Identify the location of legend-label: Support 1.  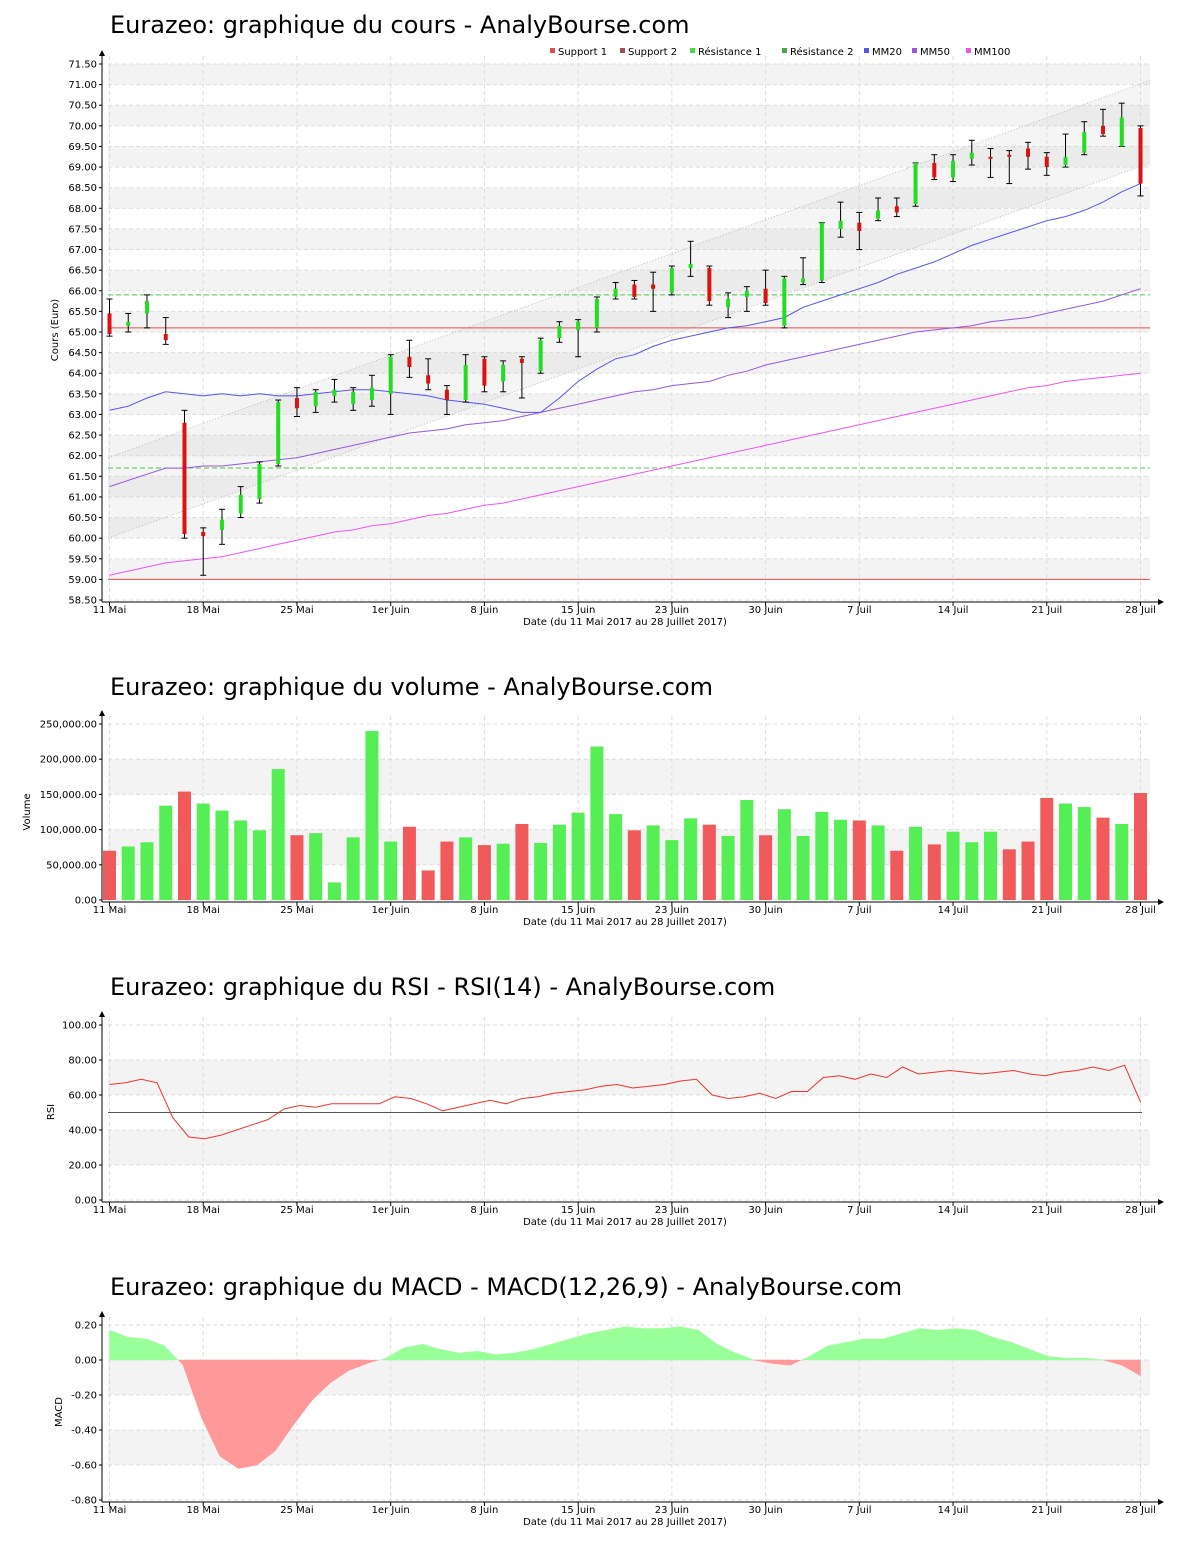
(582, 52).